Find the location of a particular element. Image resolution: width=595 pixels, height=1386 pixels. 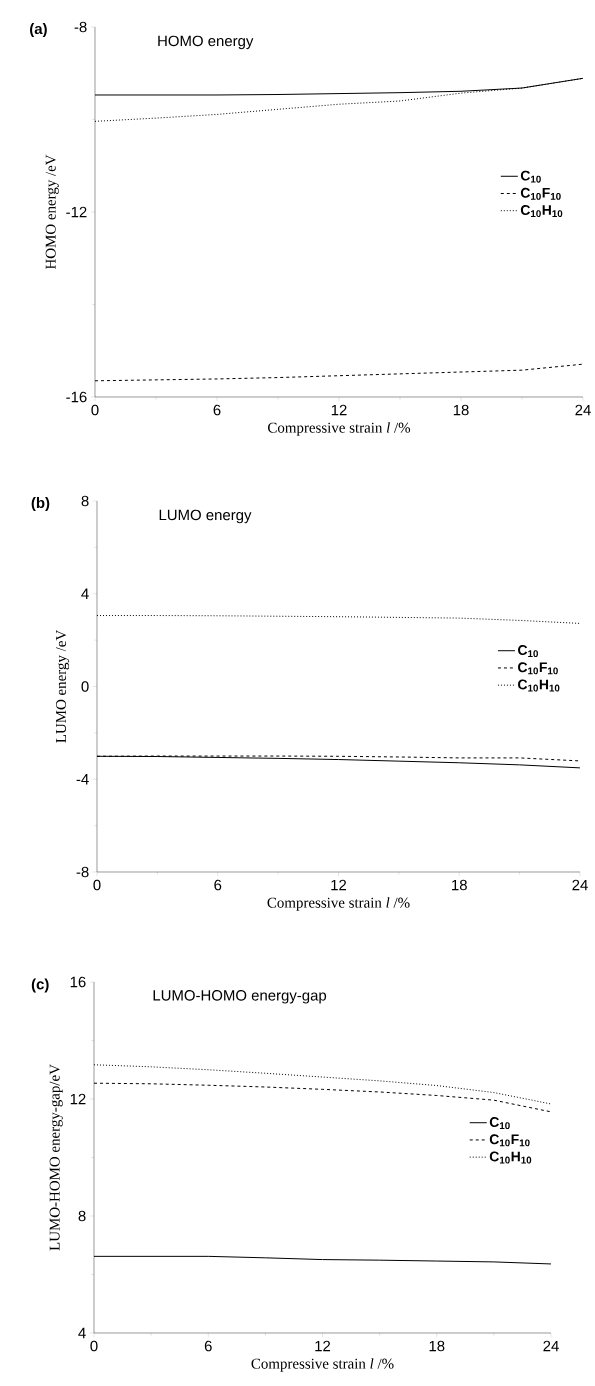

y-axis-title: LUMO-HOMO energy-gap/eV is located at coordinates (56, 1157).